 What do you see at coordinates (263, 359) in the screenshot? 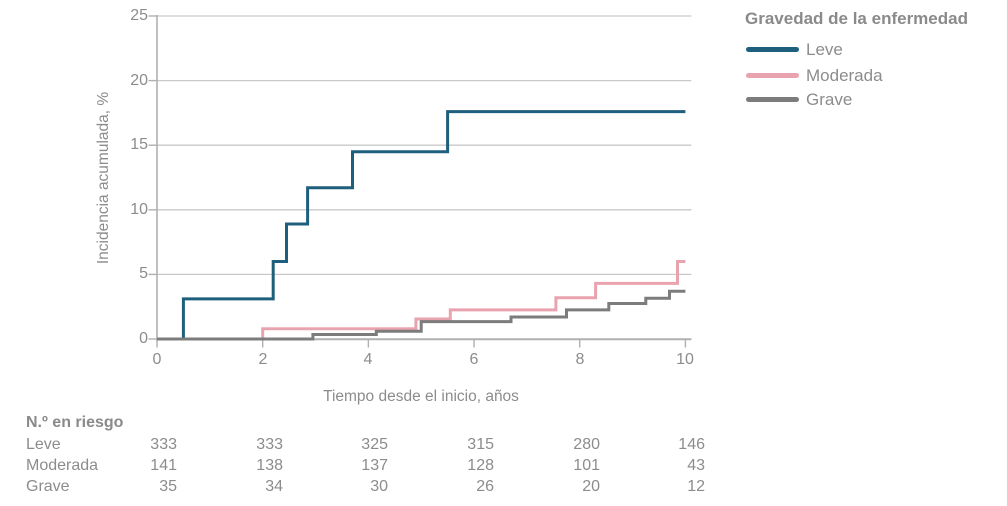
I see `x-tick-label-2: 2` at bounding box center [263, 359].